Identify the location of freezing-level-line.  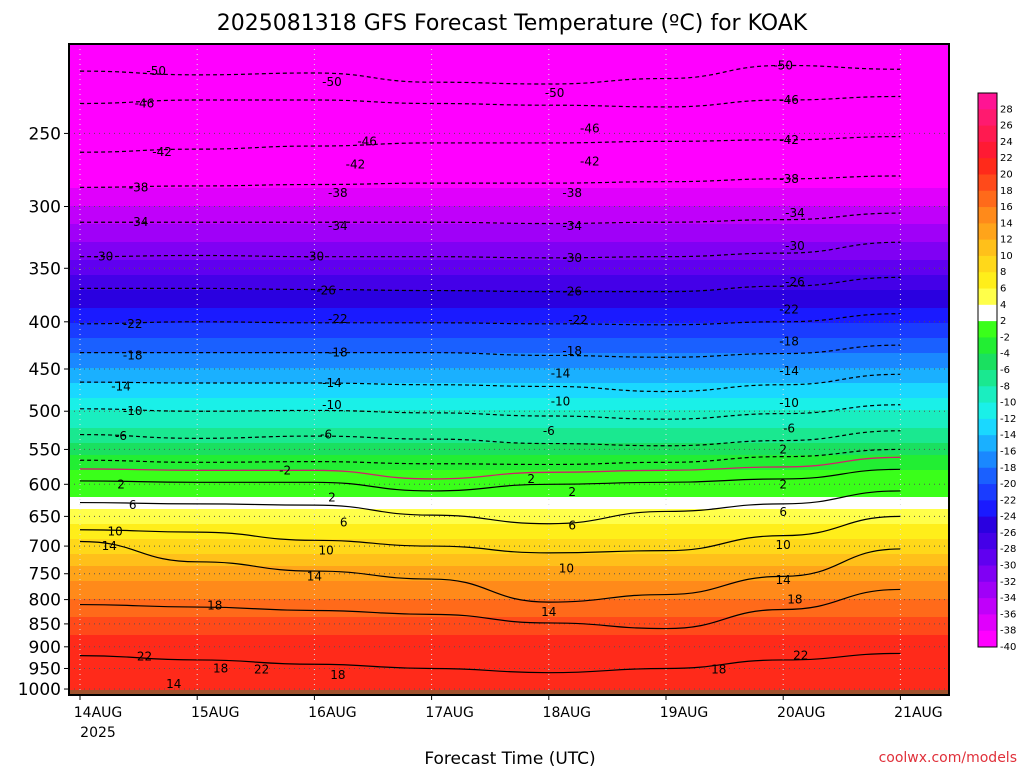
(490, 468).